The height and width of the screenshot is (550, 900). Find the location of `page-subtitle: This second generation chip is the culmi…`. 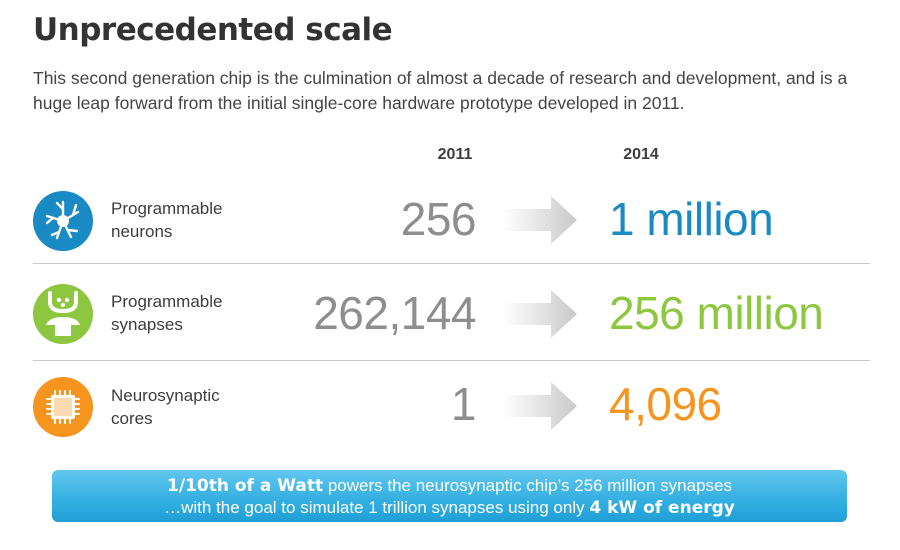

page-subtitle: This second generation chip is the culmi… is located at coordinates (440, 90).